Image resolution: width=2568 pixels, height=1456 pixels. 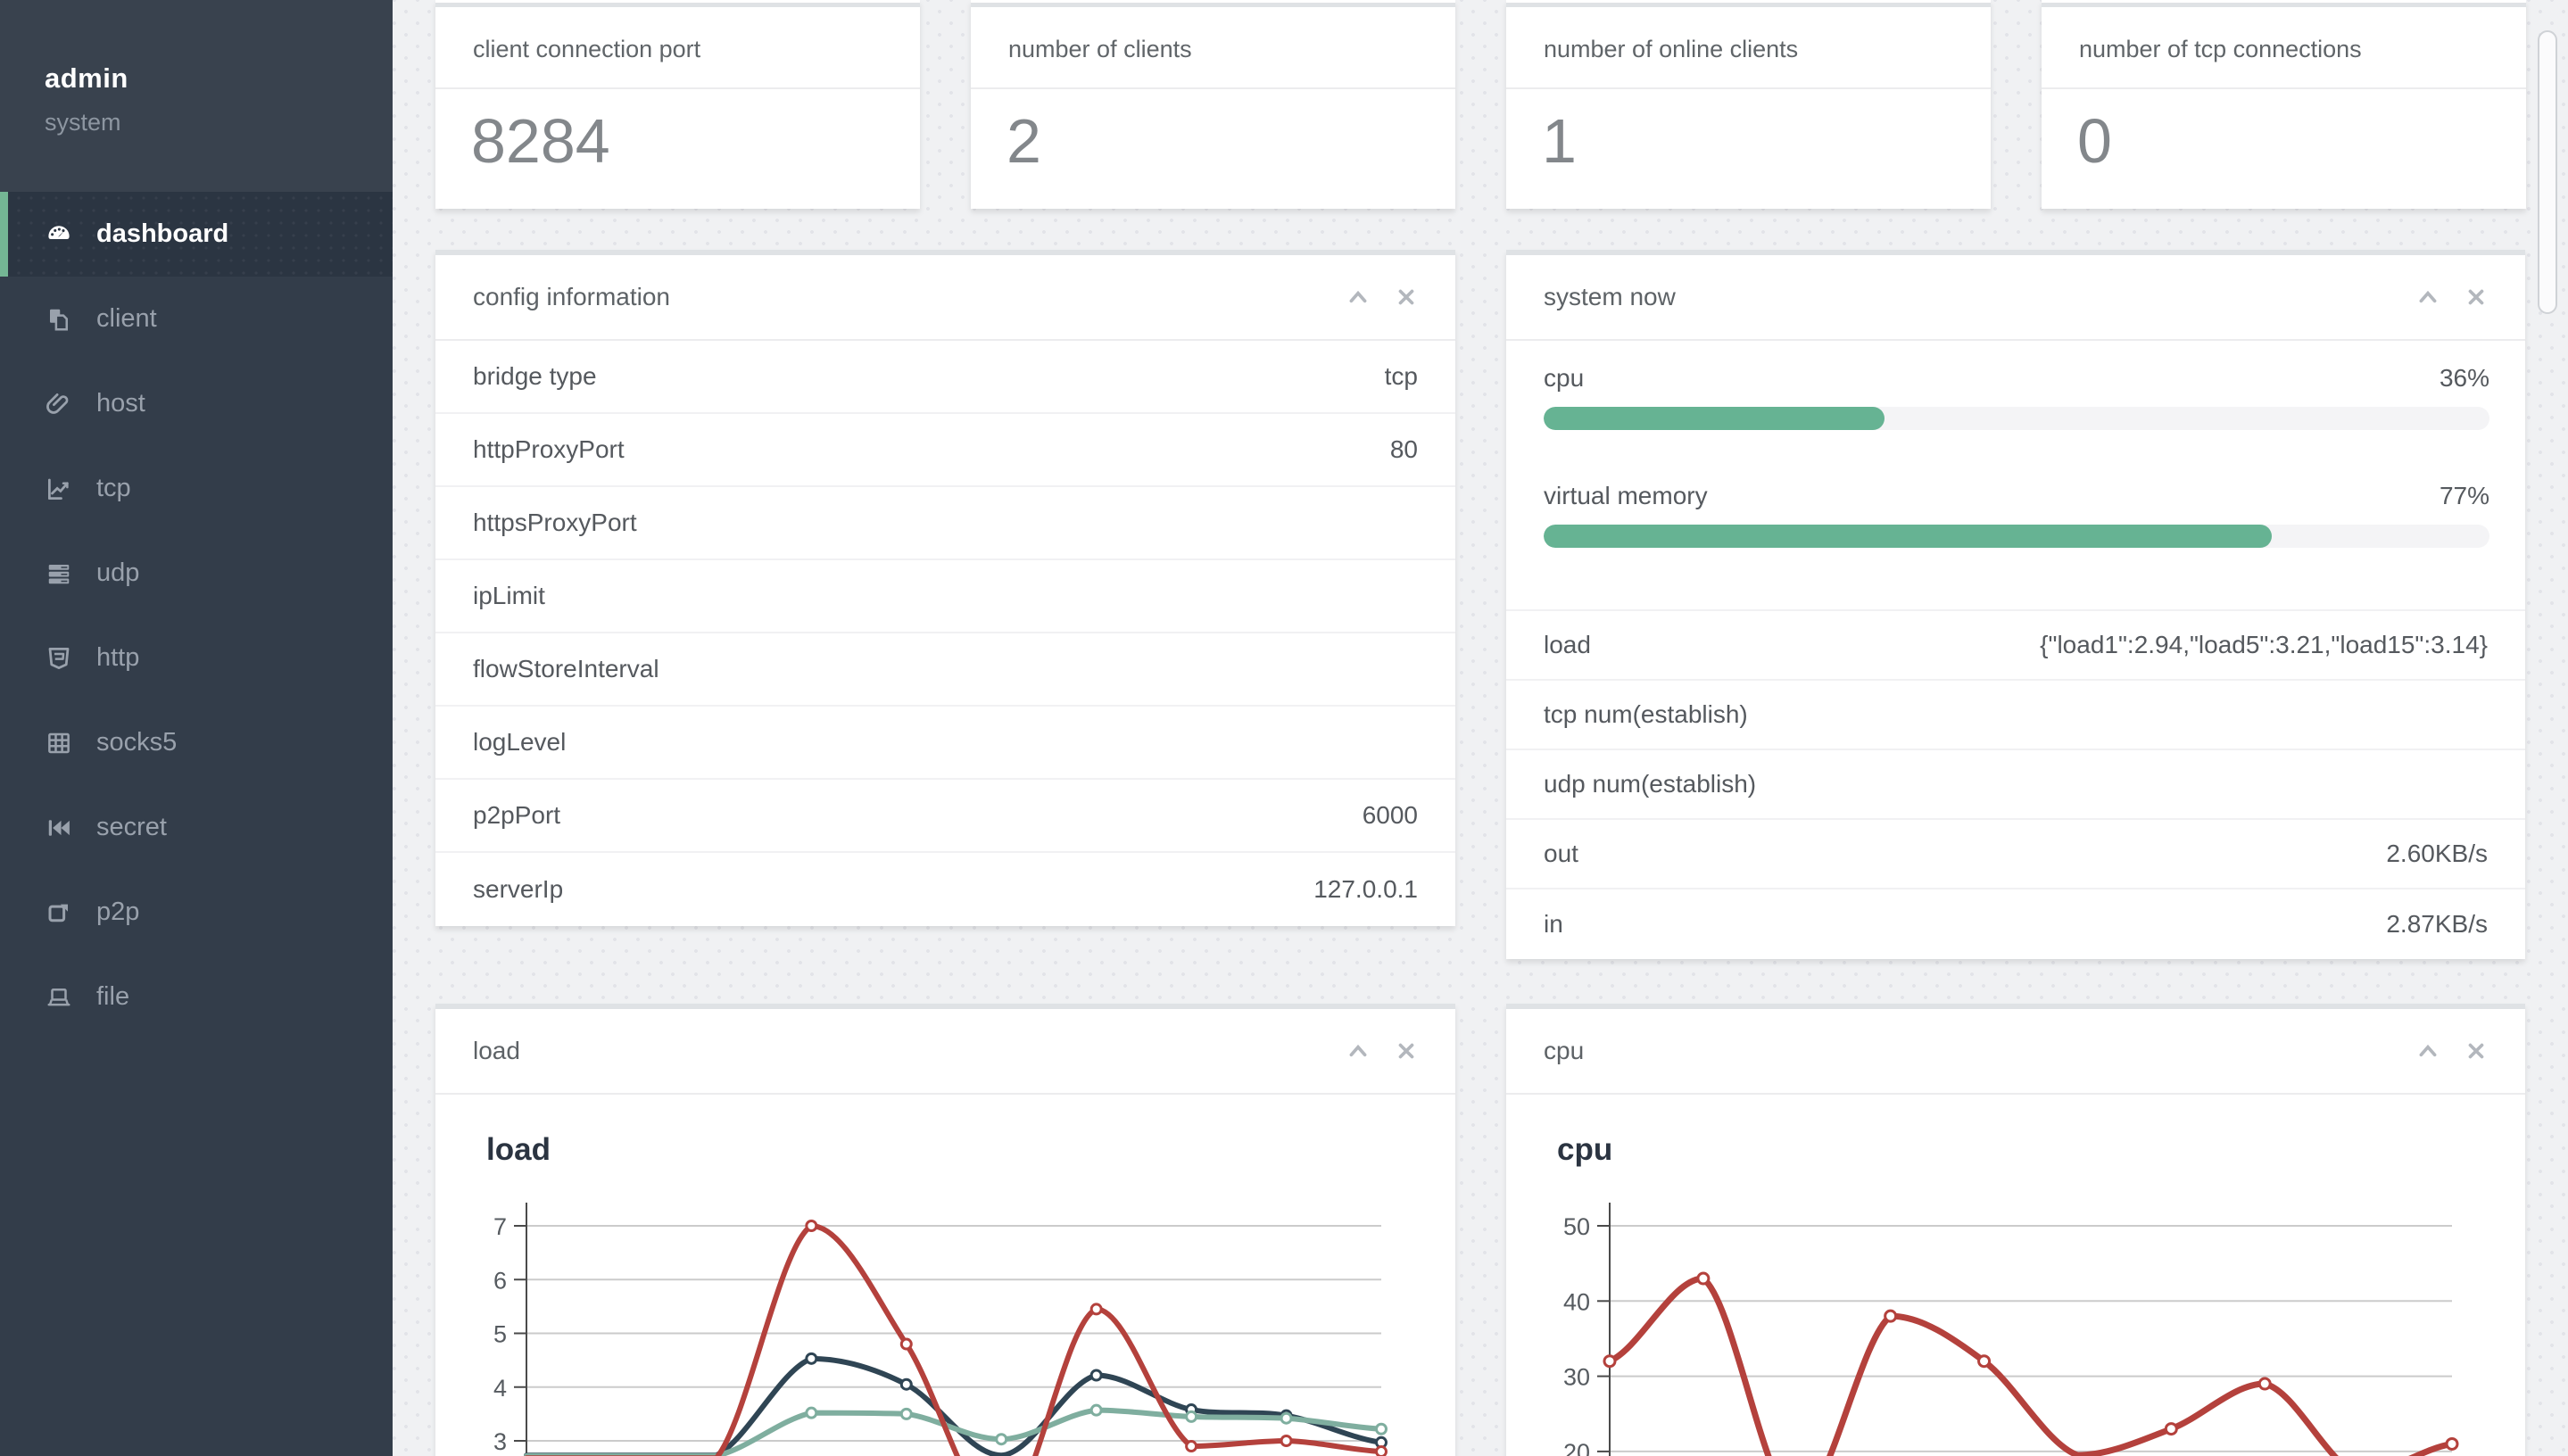 I want to click on sidebar-item-secret: secret, so click(x=196, y=828).